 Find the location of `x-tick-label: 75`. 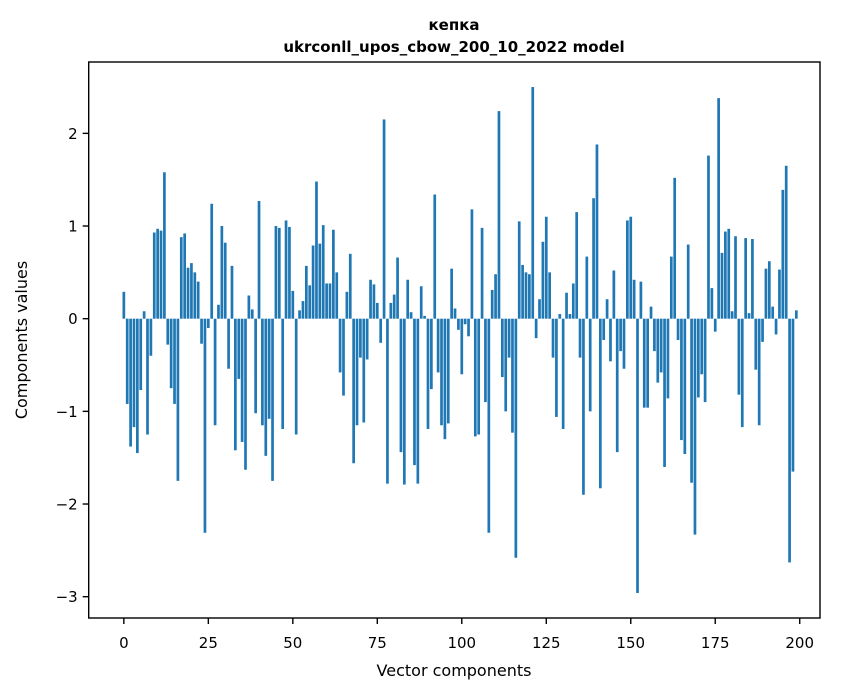

x-tick-label: 75 is located at coordinates (377, 643).